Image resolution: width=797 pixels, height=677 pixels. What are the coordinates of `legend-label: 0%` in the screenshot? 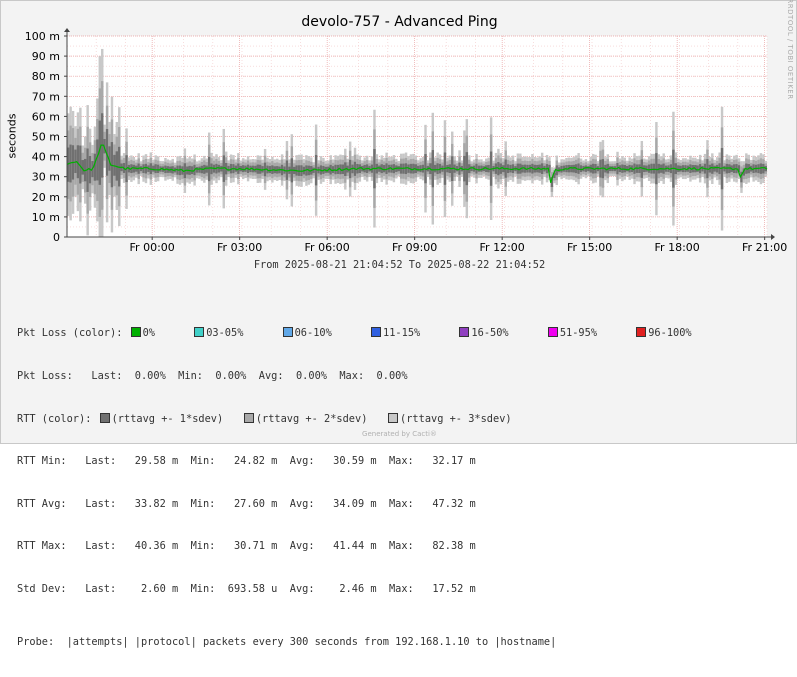 It's located at (148, 333).